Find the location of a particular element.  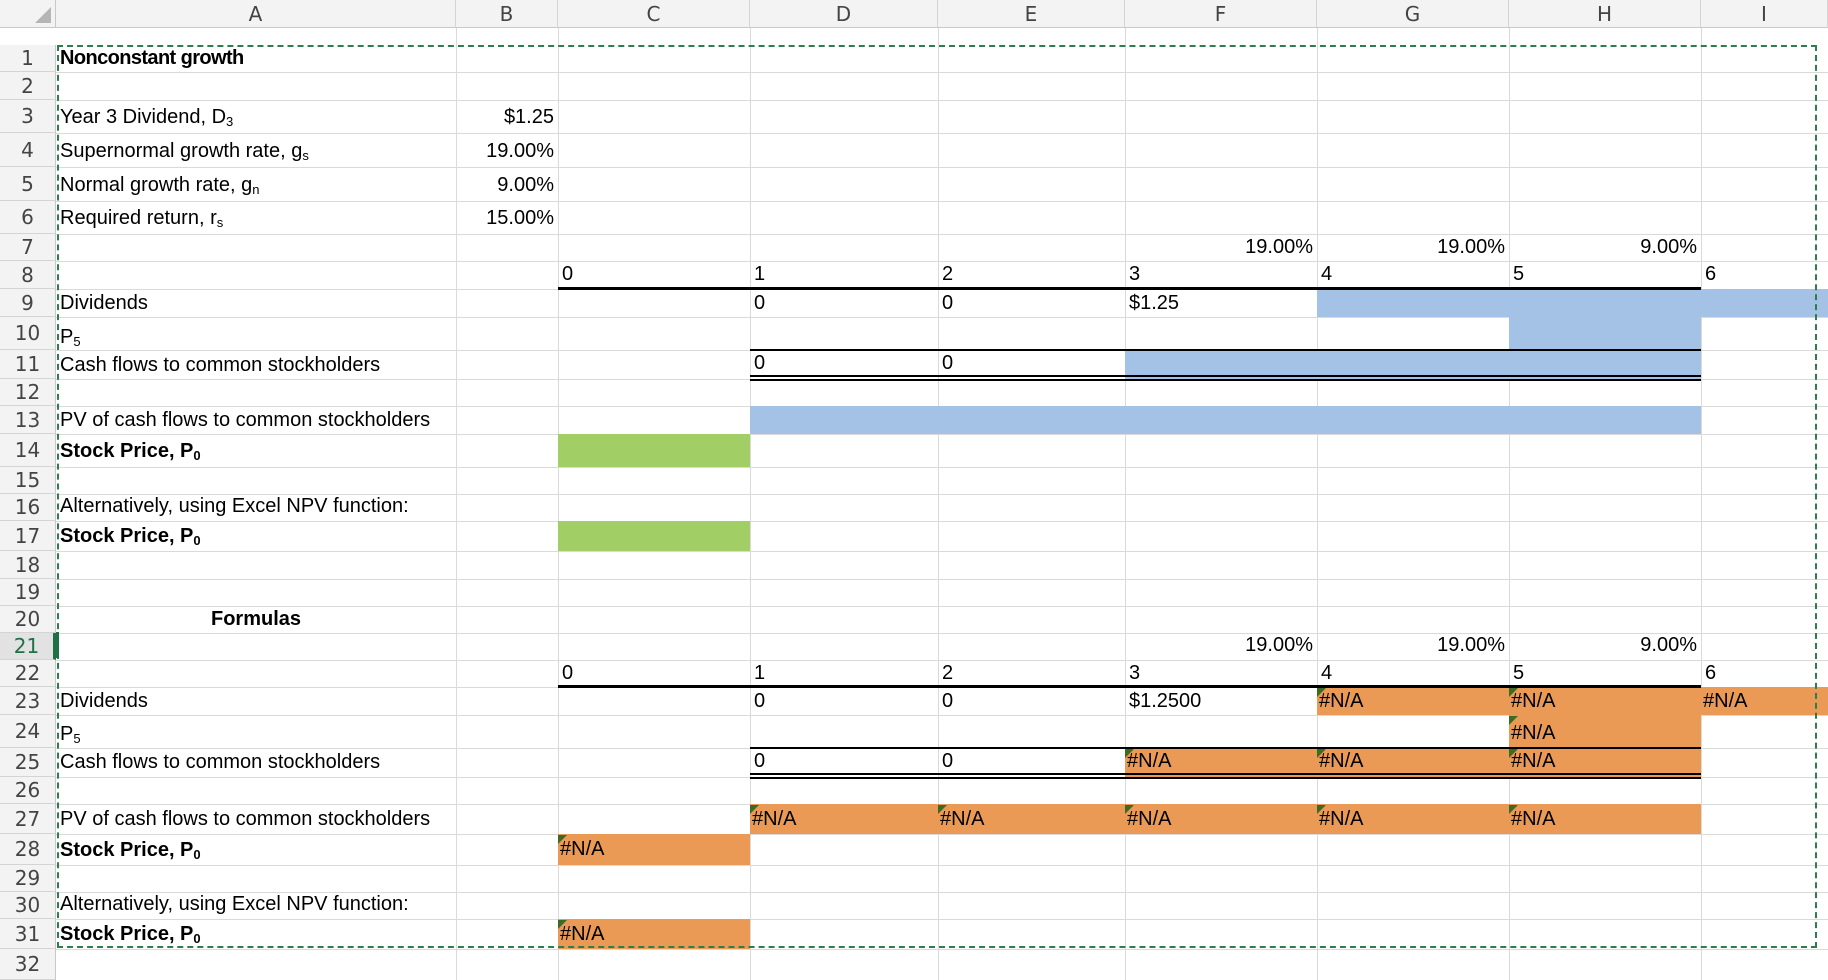

select-all-corner is located at coordinates (28, 14).